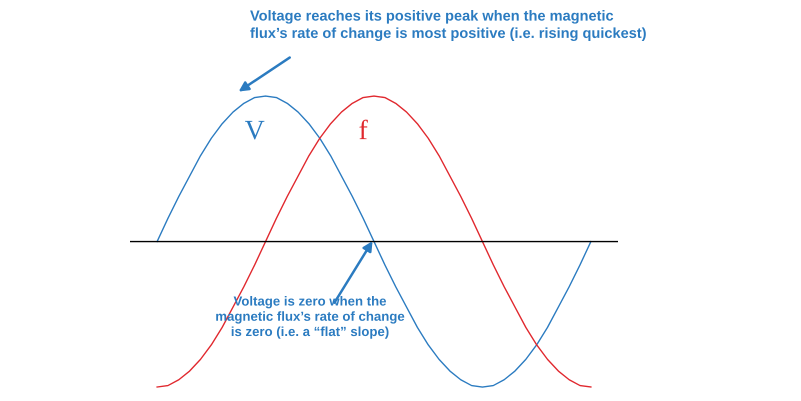 The image size is (801, 401). I want to click on series-label: f, so click(363, 130).